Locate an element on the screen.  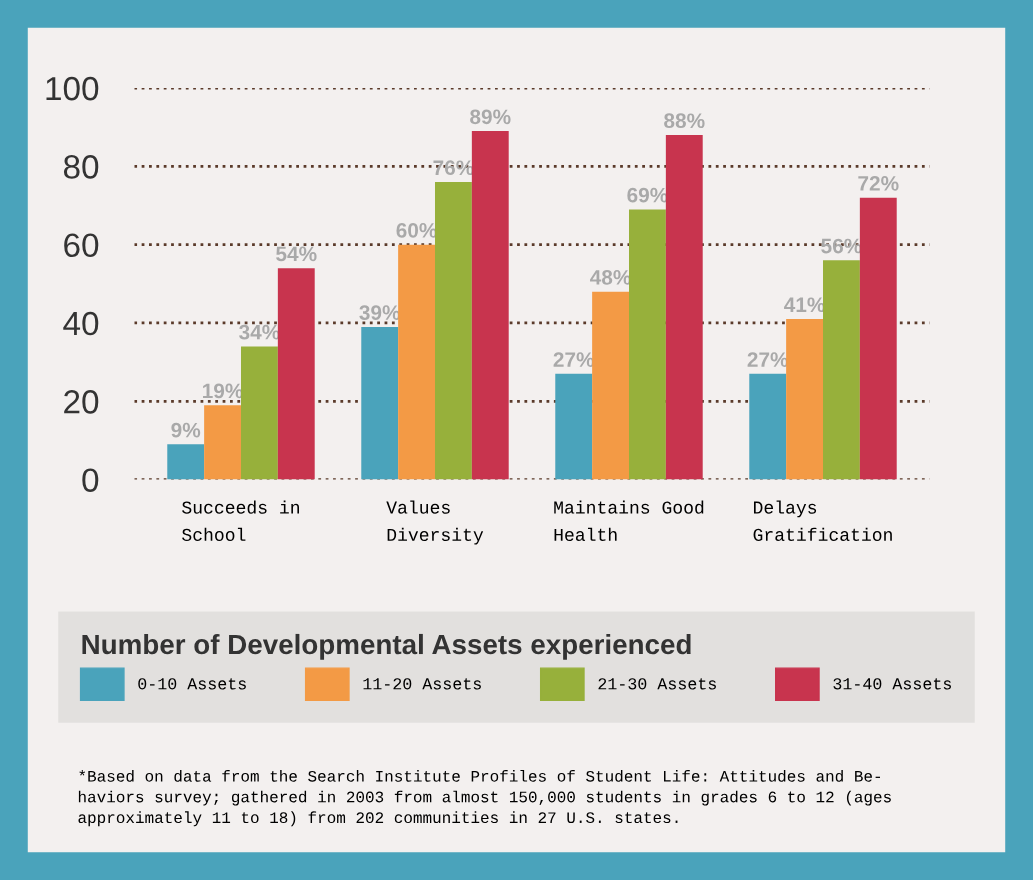
data-label: 60% is located at coordinates (416, 230).